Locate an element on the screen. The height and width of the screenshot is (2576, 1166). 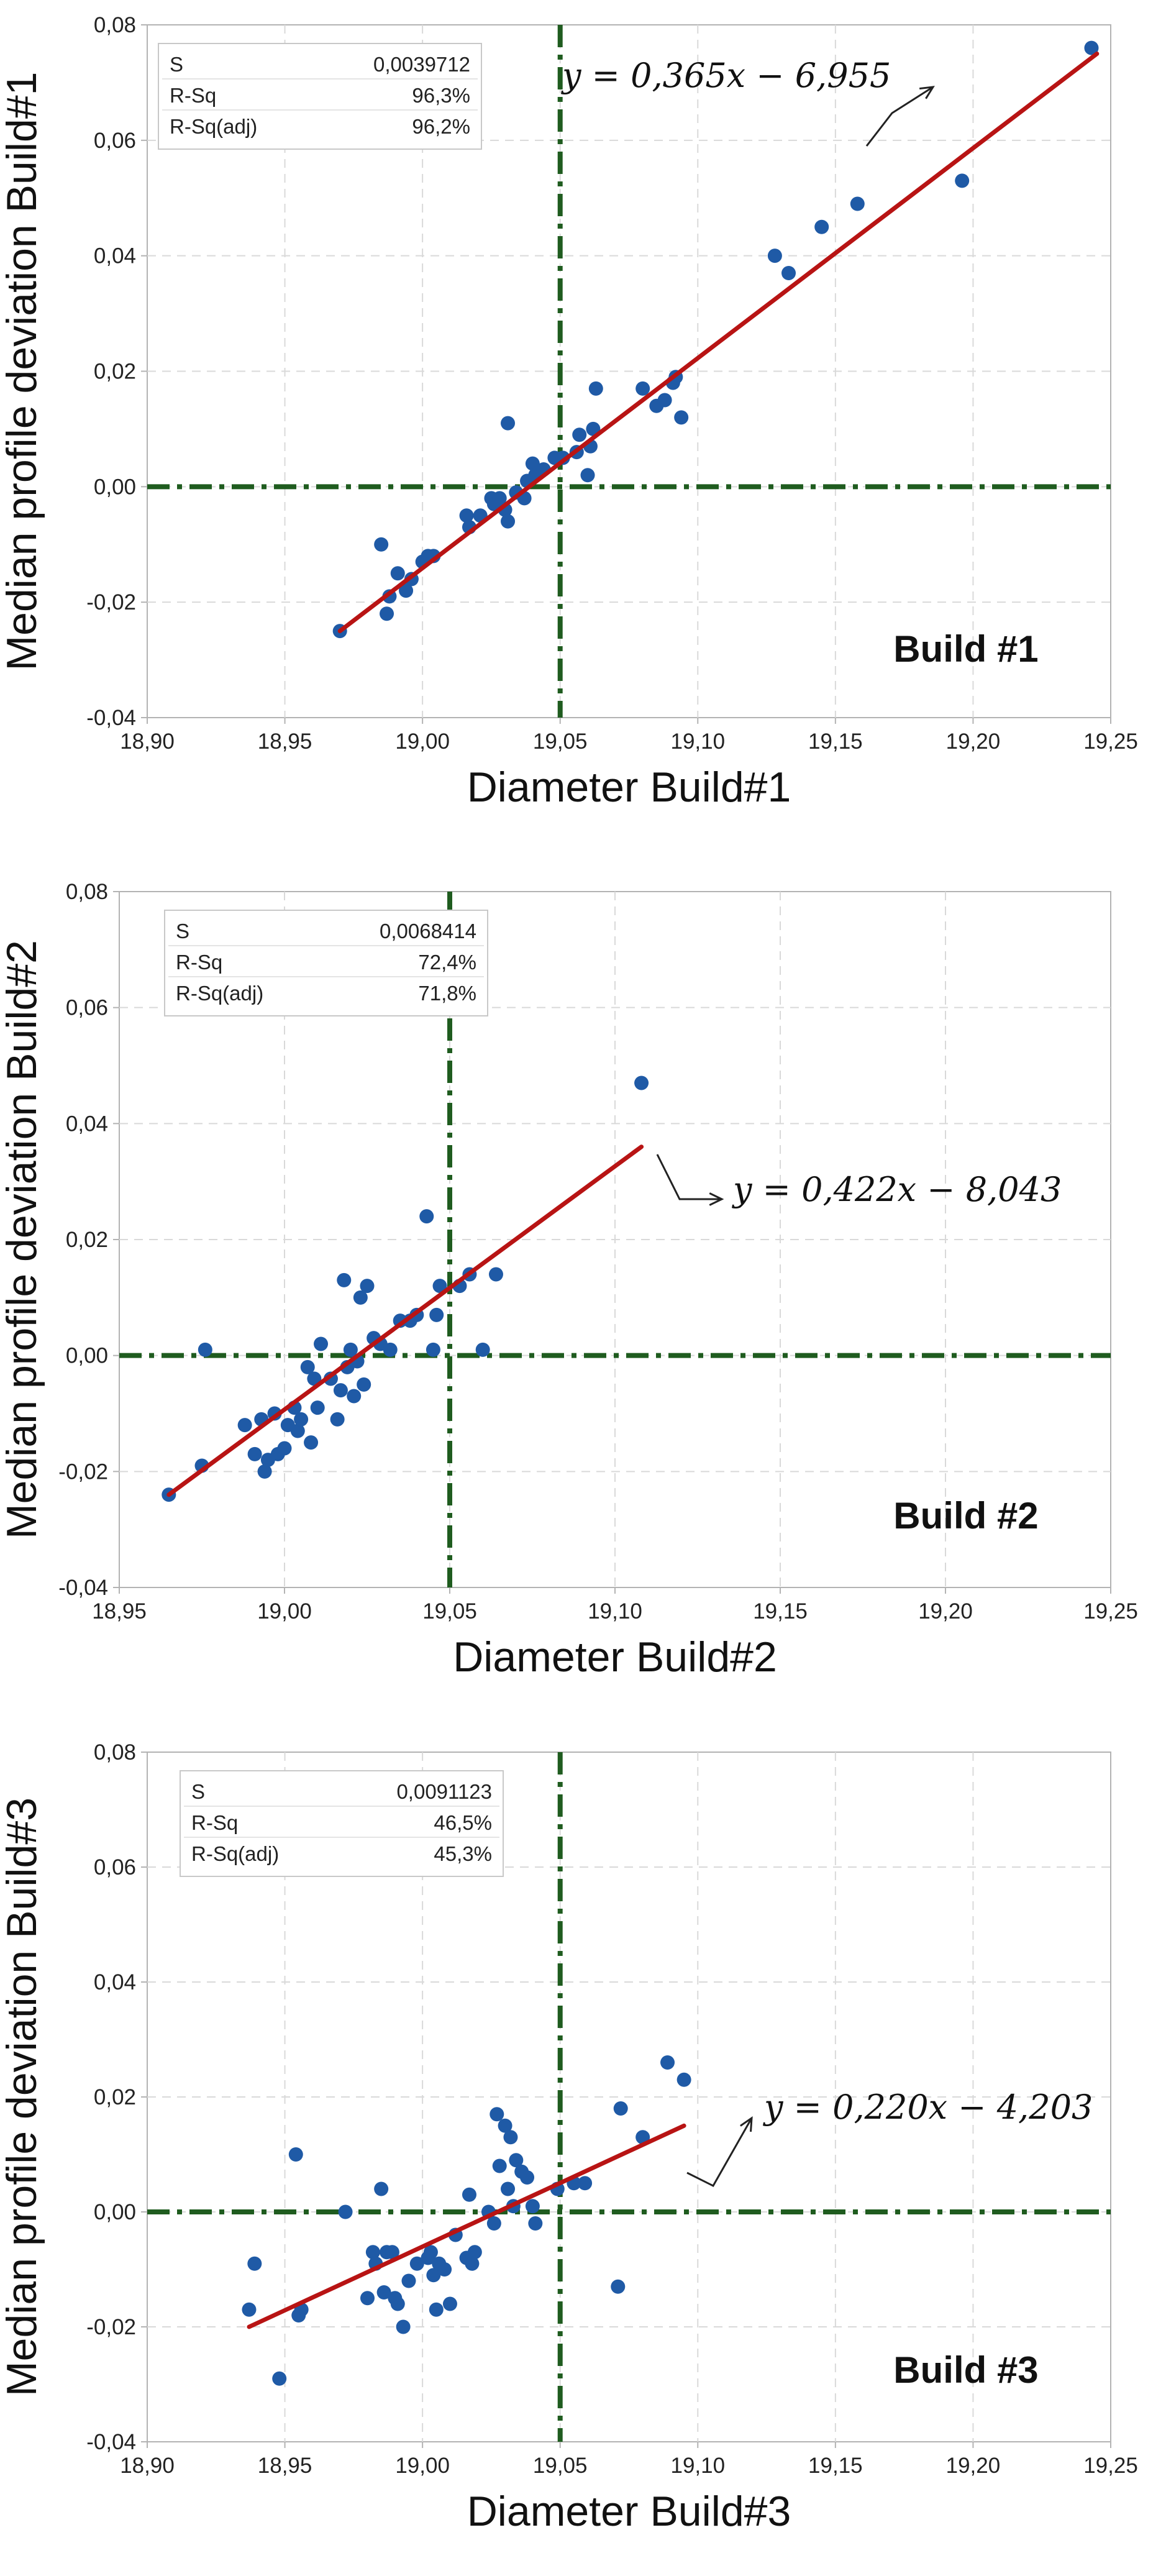
chart-title: Build #3 is located at coordinates (965, 2370).